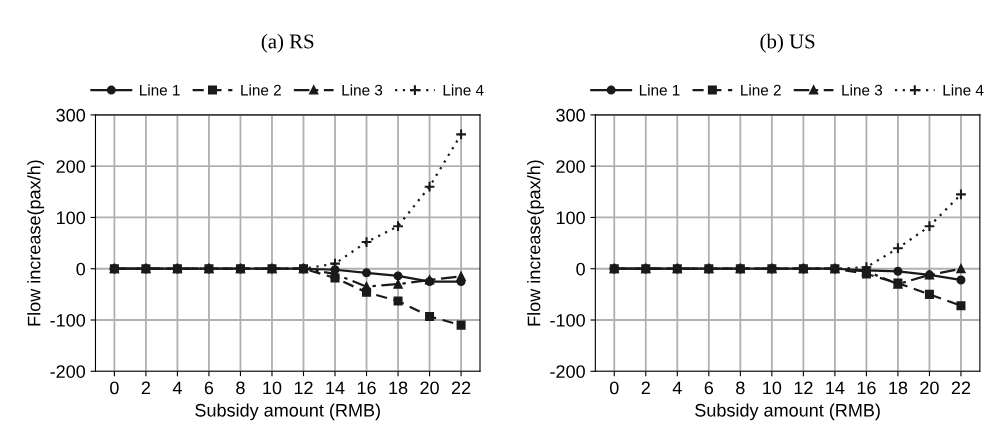  I want to click on chart-title: (a) RS, so click(287, 43).